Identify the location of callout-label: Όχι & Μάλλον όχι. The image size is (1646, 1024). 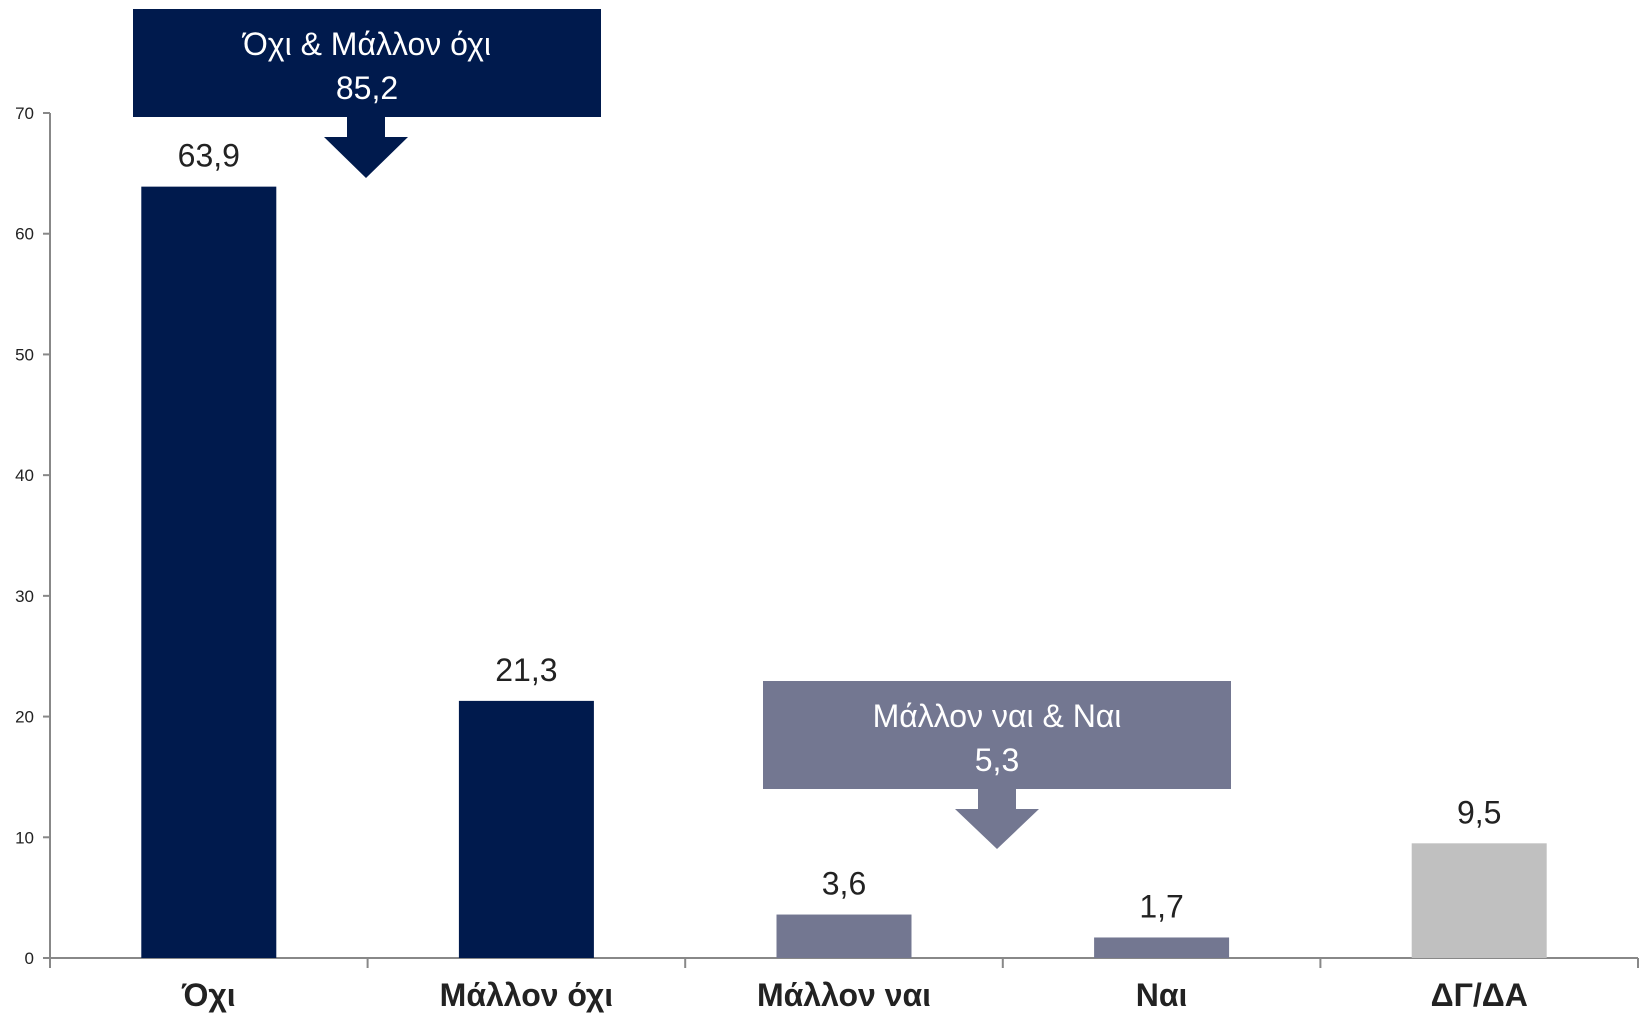
(366, 44).